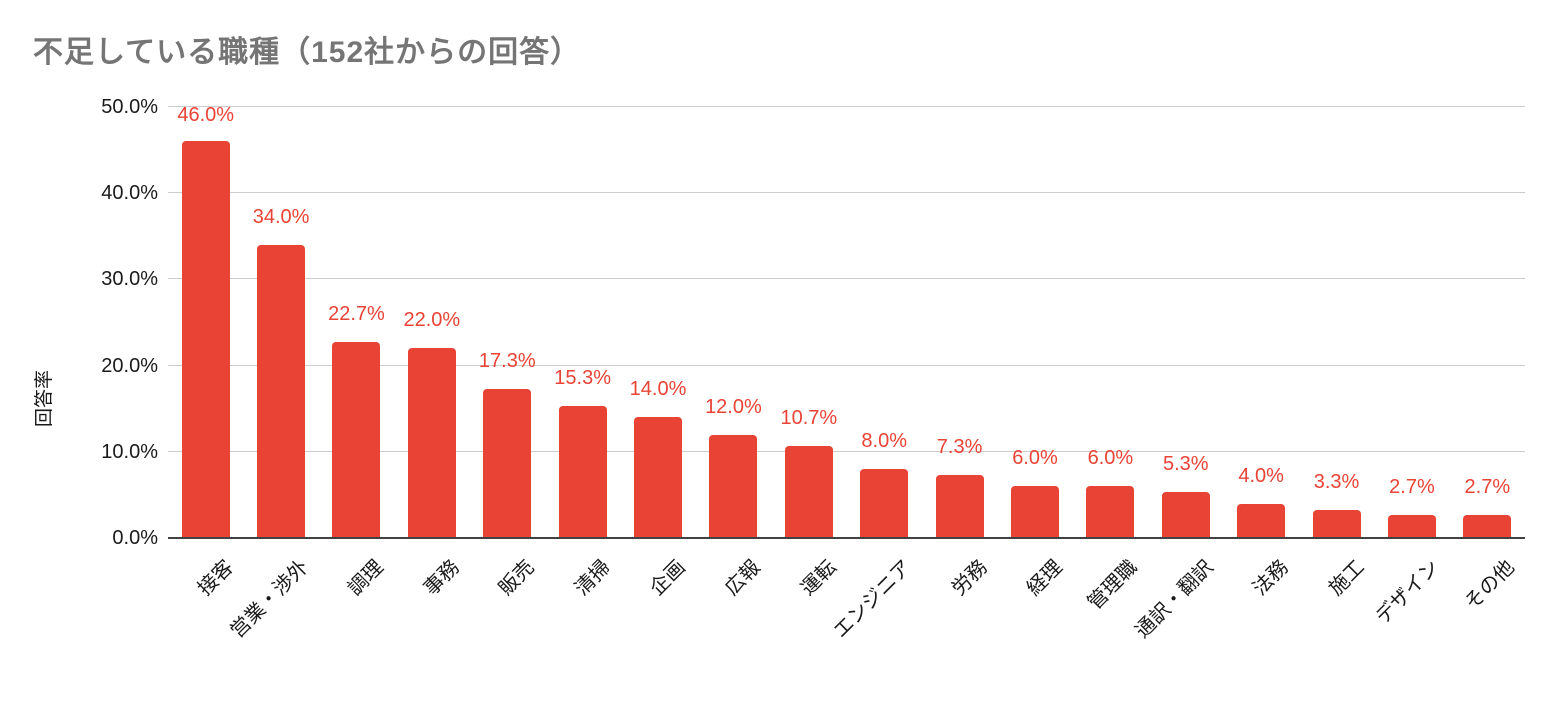 Image resolution: width=1560 pixels, height=707 pixels. What do you see at coordinates (1177, 374) in the screenshot?
I see `bar-group: 5.3% 通訳・翻訳` at bounding box center [1177, 374].